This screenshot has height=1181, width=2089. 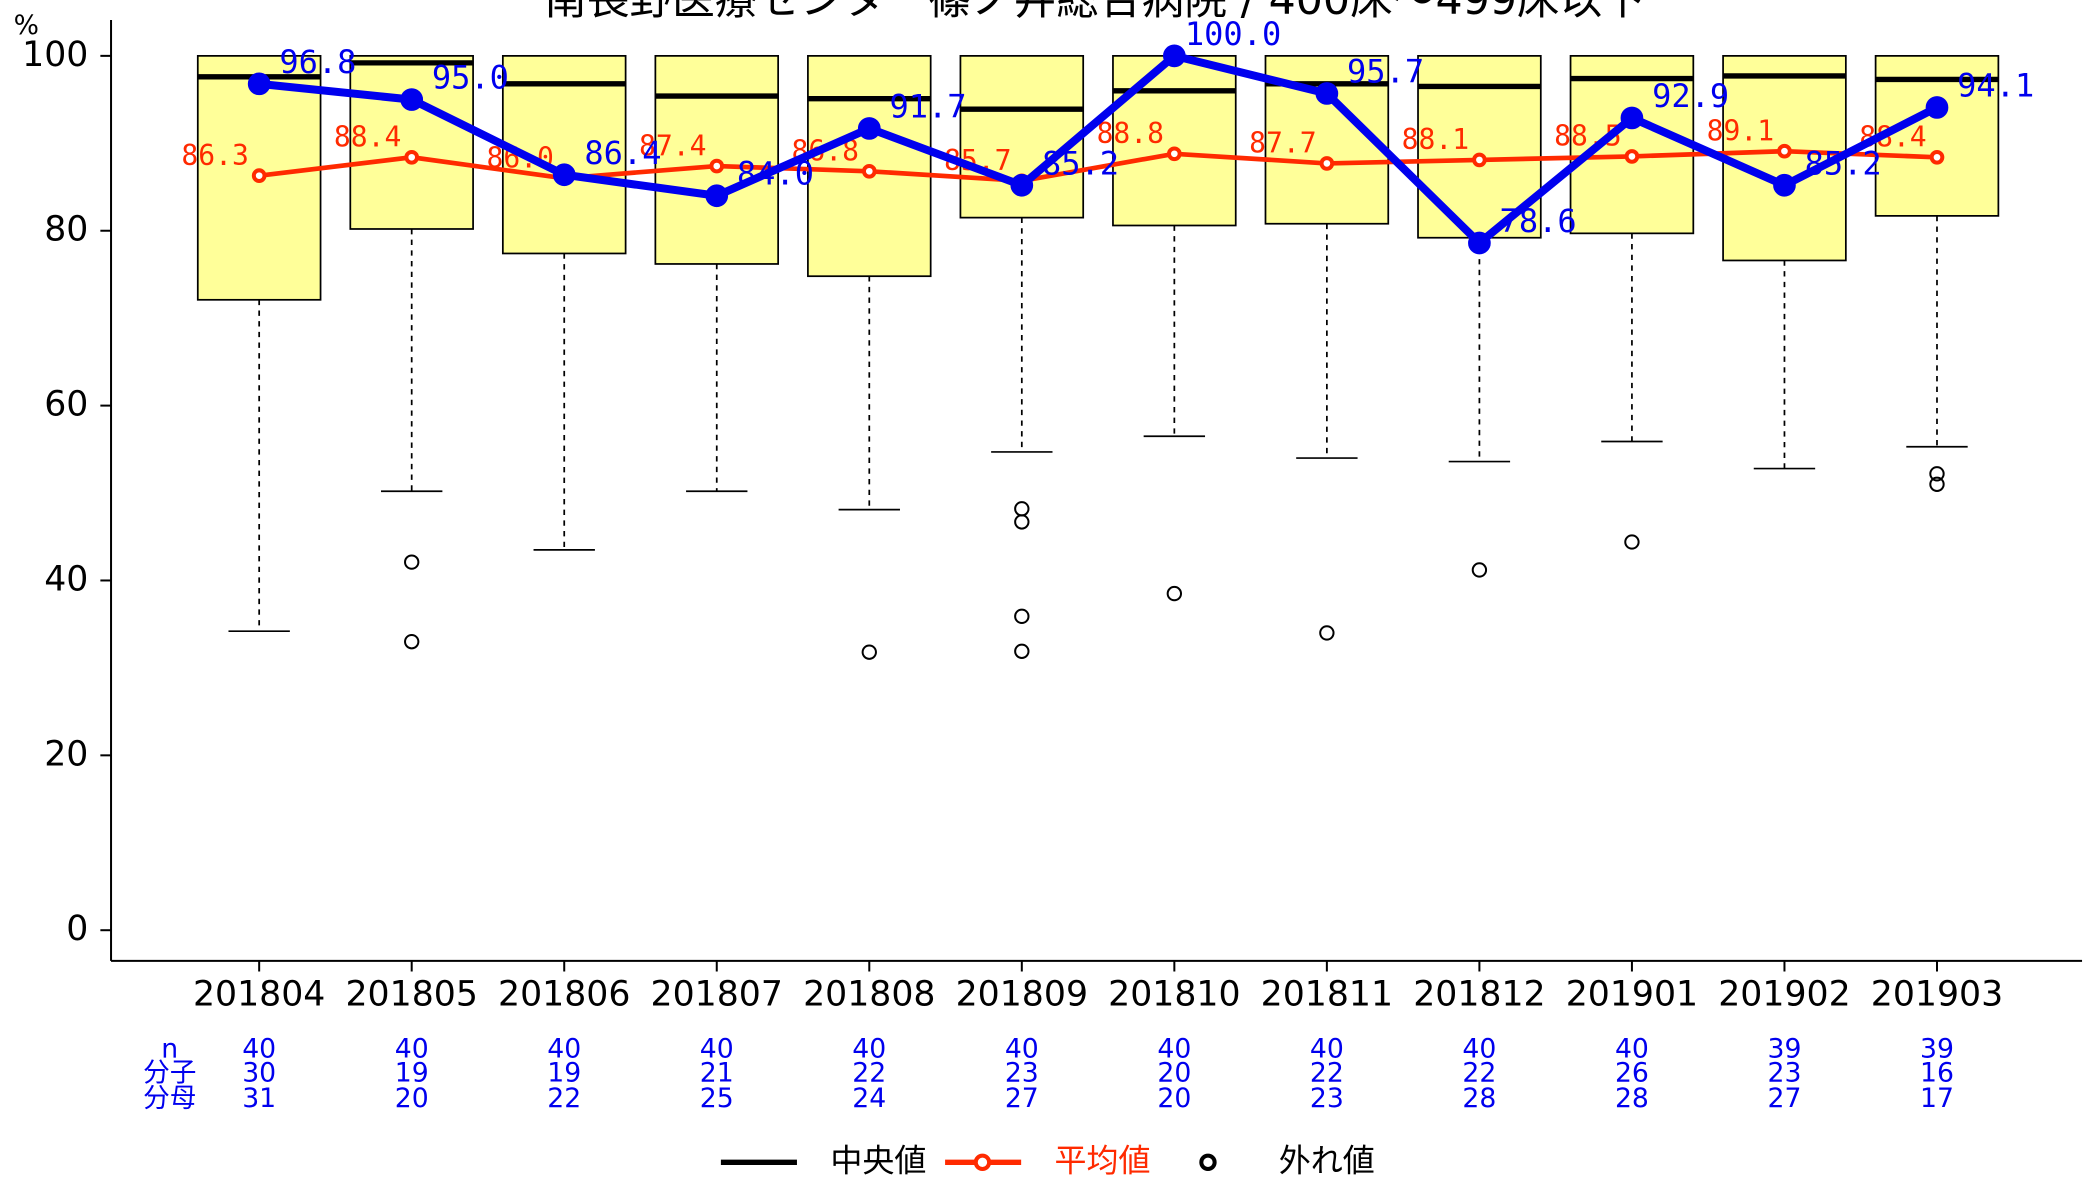 I want to click on legend-mean-marker, so click(x=982, y=1162).